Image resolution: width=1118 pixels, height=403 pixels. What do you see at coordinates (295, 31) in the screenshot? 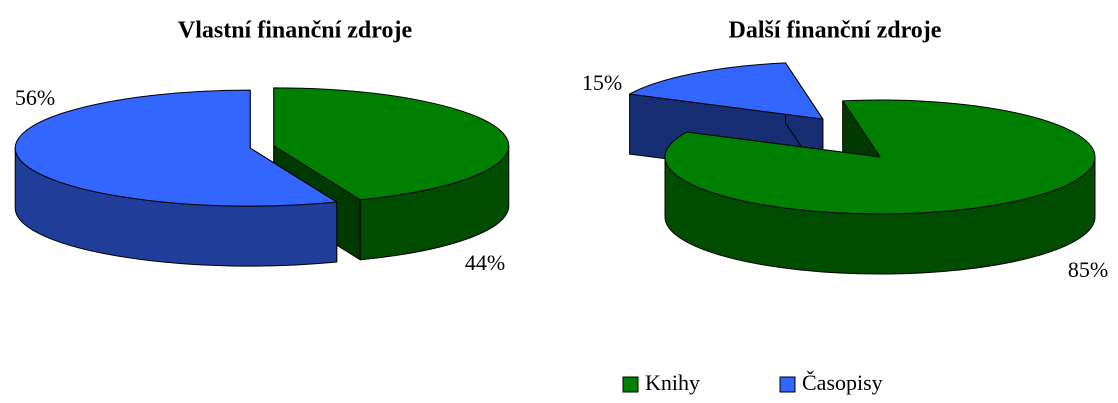
I see `chart-title: Vlastní finanční zdroje` at bounding box center [295, 31].